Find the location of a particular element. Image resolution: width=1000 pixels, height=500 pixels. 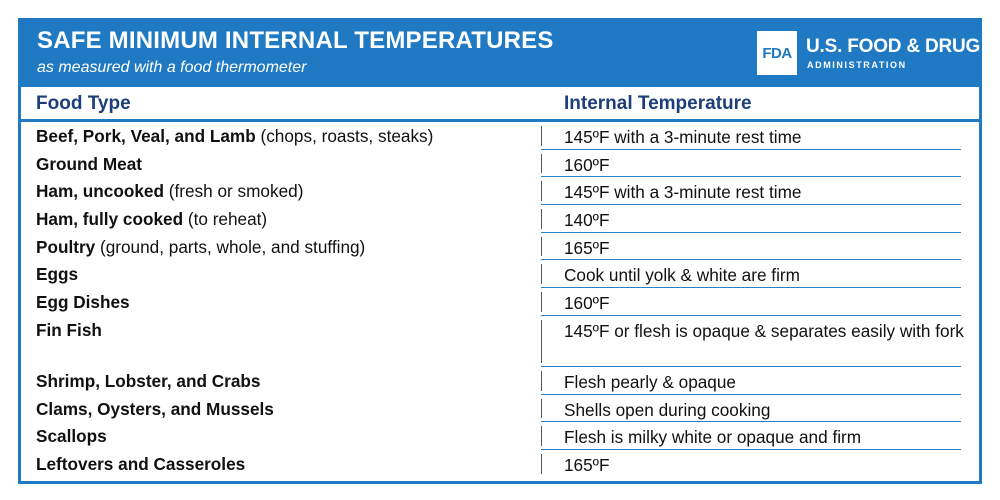

food-name: Clams, Oysters, and Mussels is located at coordinates (155, 408).